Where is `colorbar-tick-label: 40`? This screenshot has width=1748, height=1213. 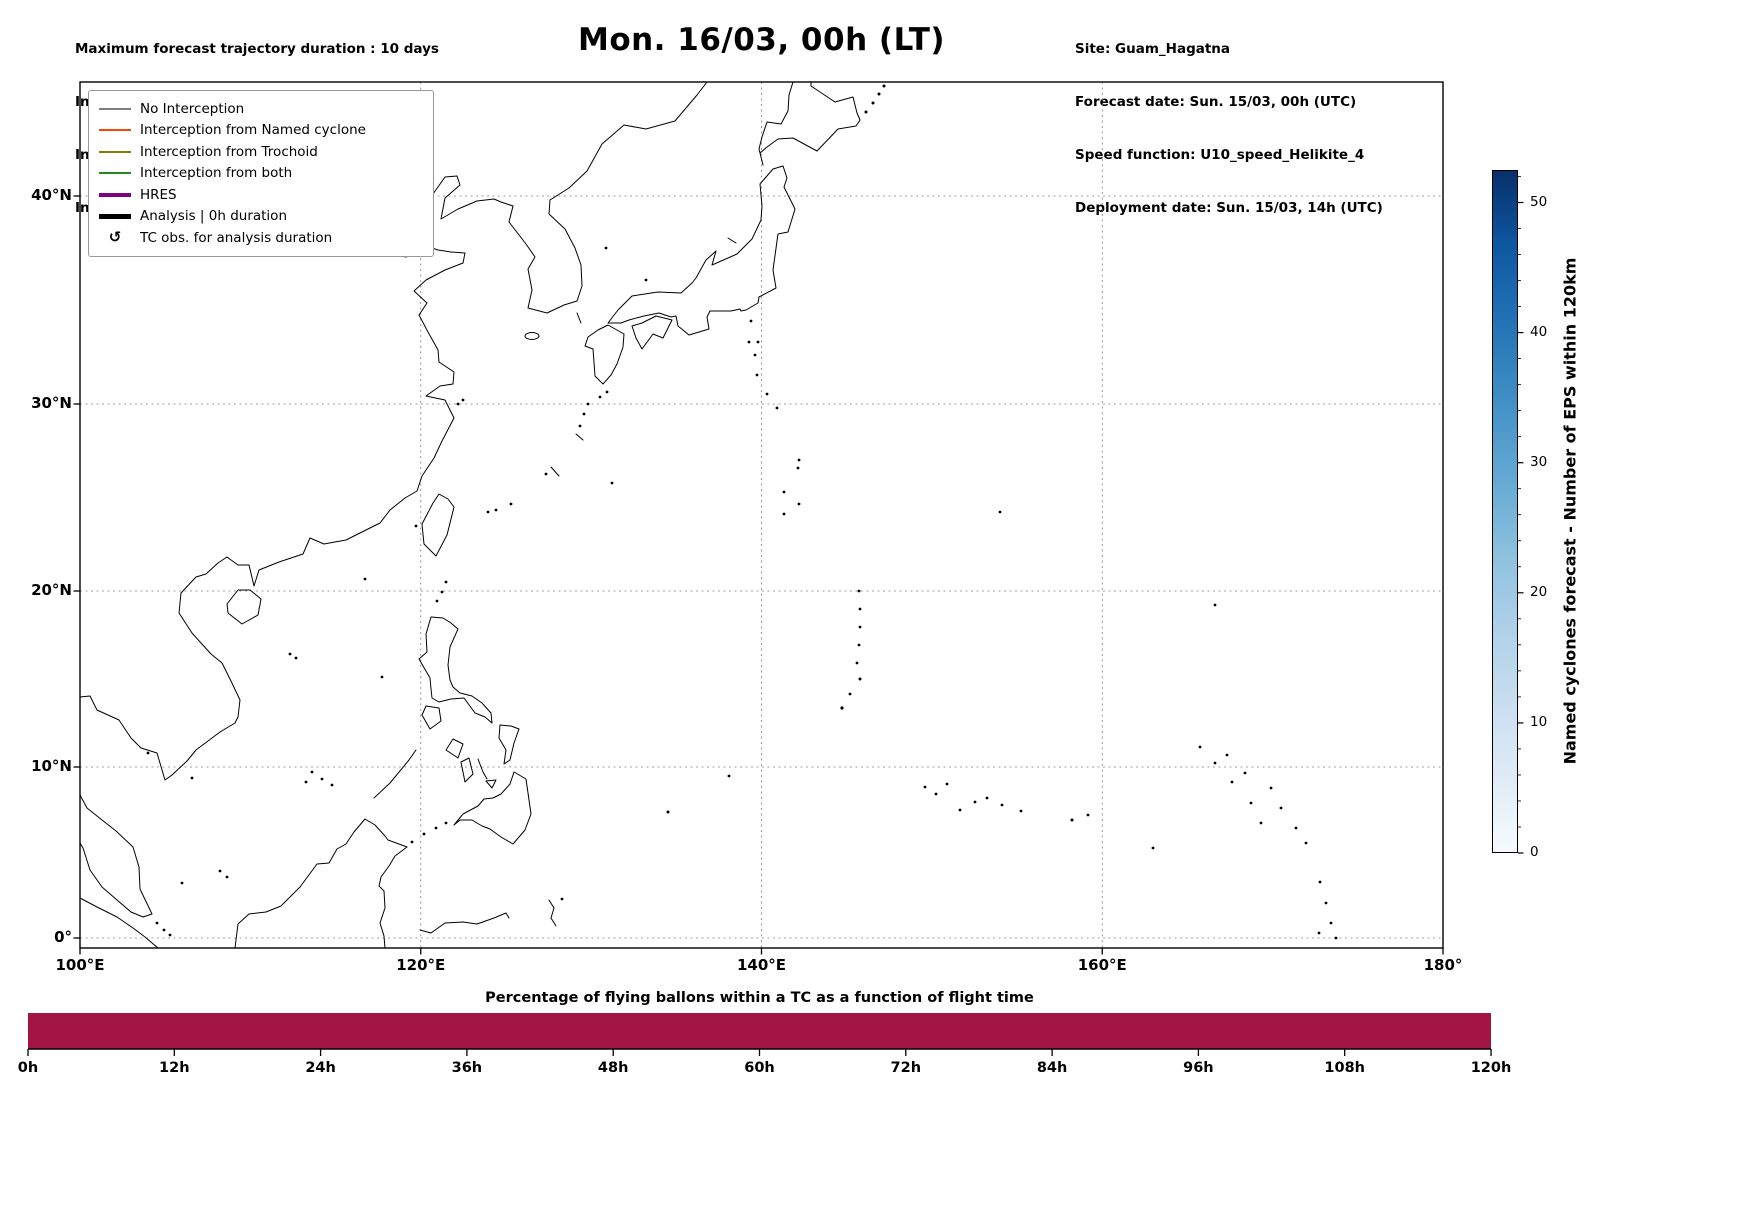 colorbar-tick-label: 40 is located at coordinates (1539, 331).